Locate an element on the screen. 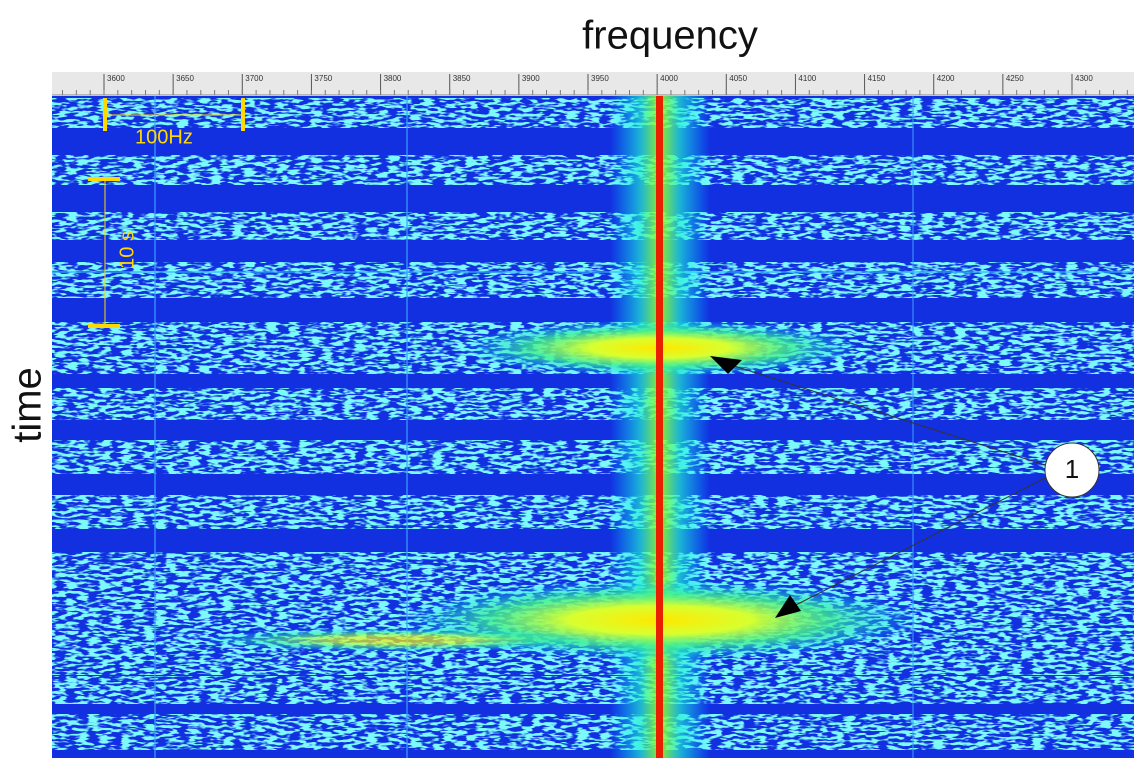  scale-bars: 100Hz 10 s is located at coordinates (166, 213).